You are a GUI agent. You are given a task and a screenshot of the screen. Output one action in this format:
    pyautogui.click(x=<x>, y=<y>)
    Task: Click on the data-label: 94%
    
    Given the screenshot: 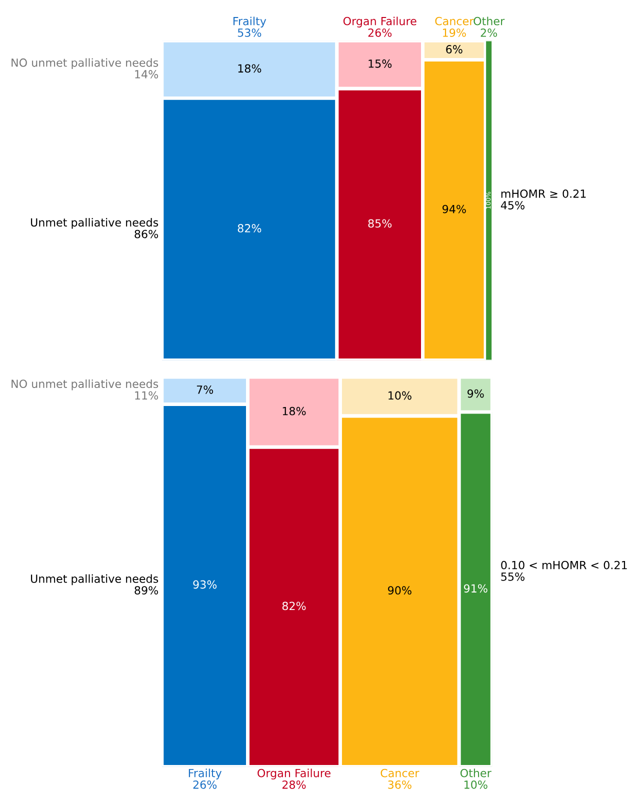 What is the action you would take?
    pyautogui.click(x=454, y=209)
    